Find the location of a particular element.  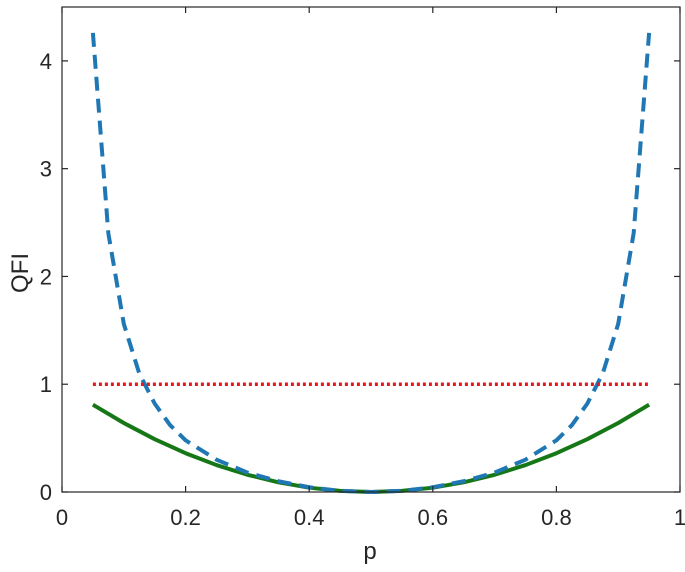

series-line-solid is located at coordinates (371, 448).